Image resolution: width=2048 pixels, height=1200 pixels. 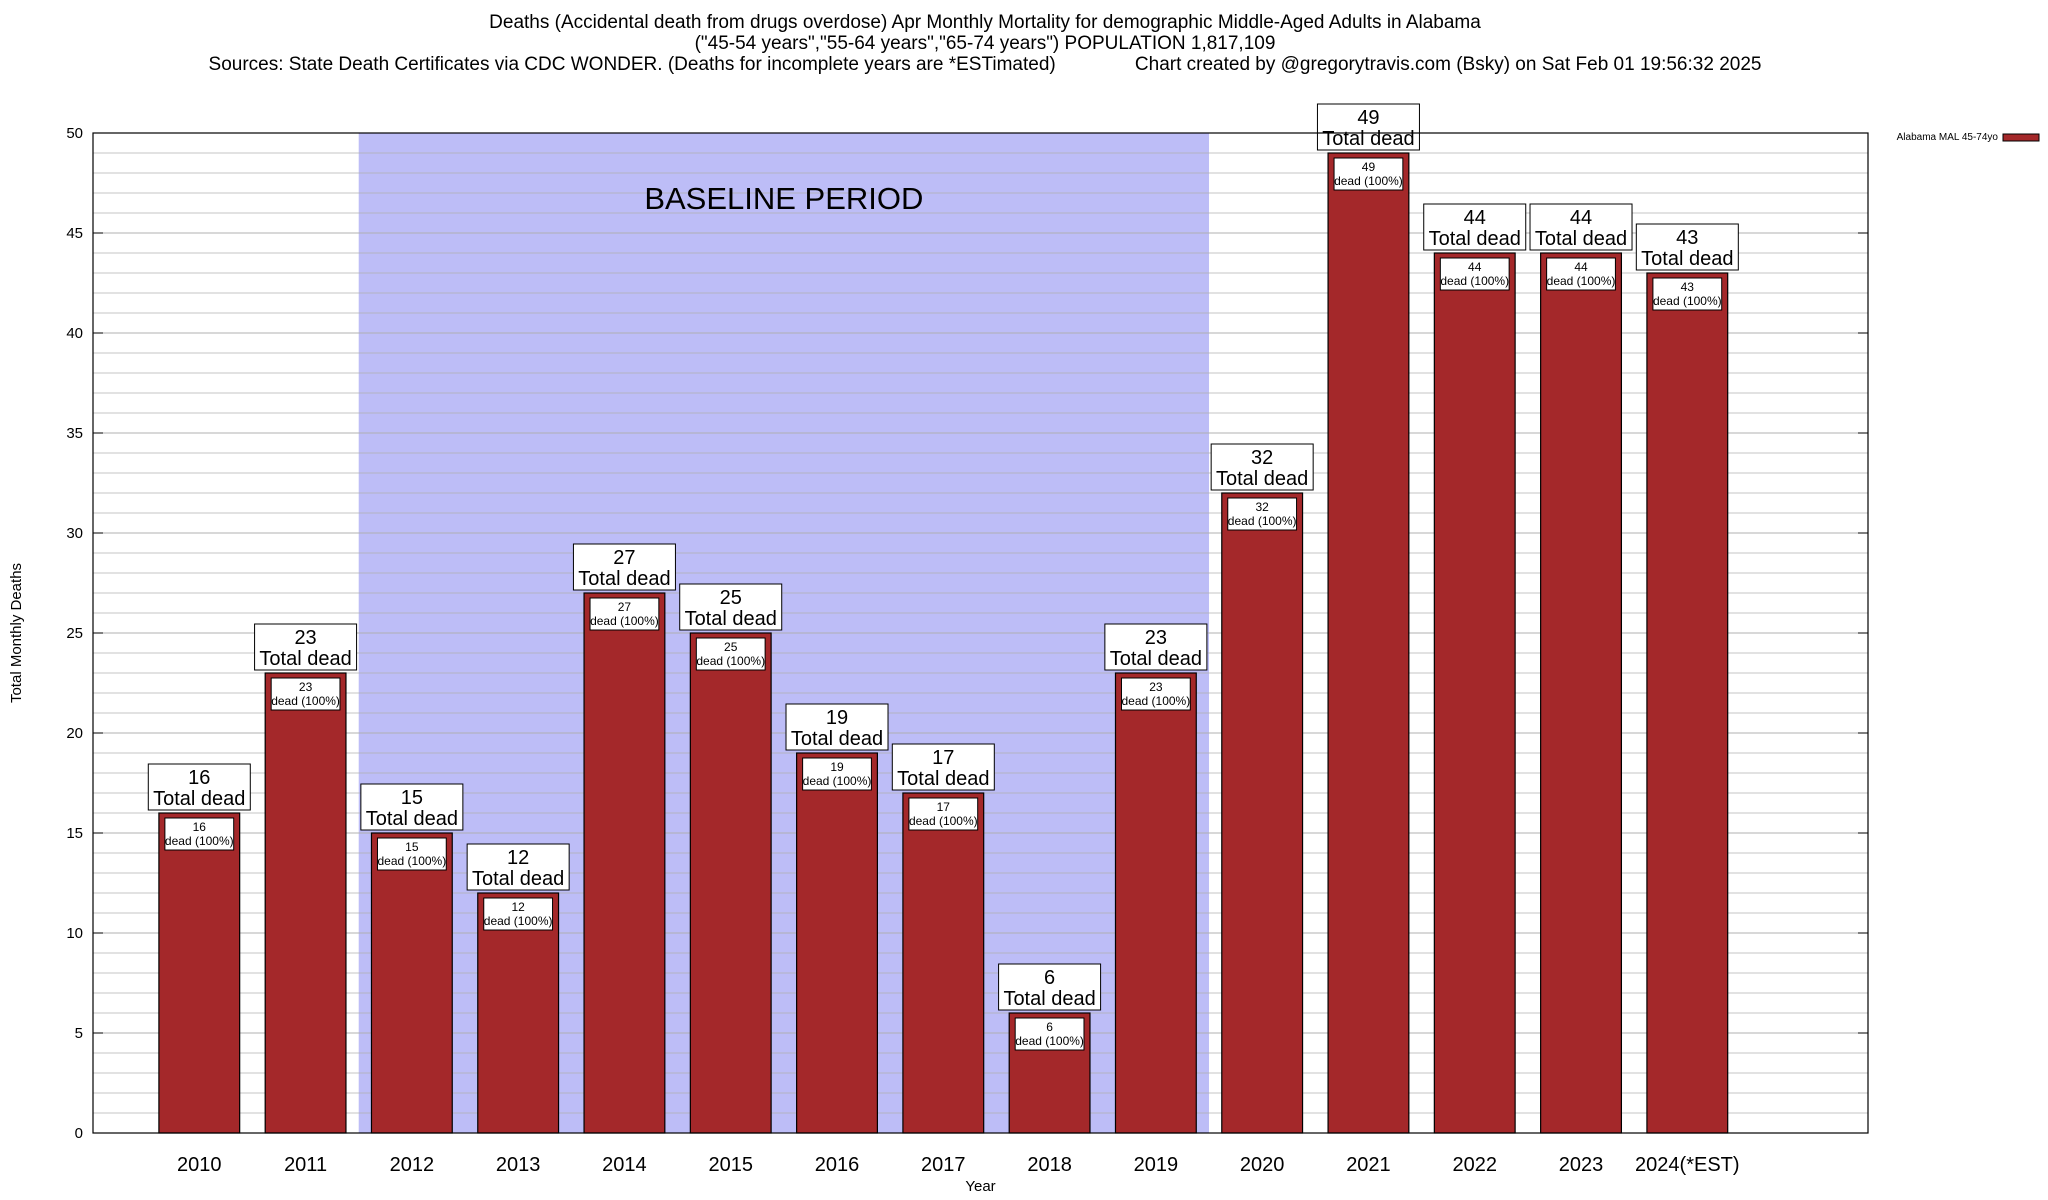 I want to click on legend-swatch, so click(x=2021, y=137).